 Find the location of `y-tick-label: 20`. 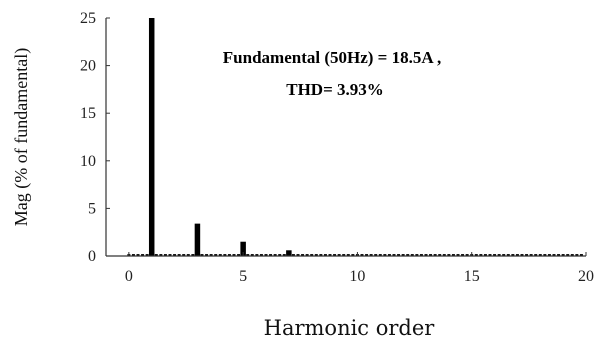

y-tick-label: 20 is located at coordinates (88, 66).